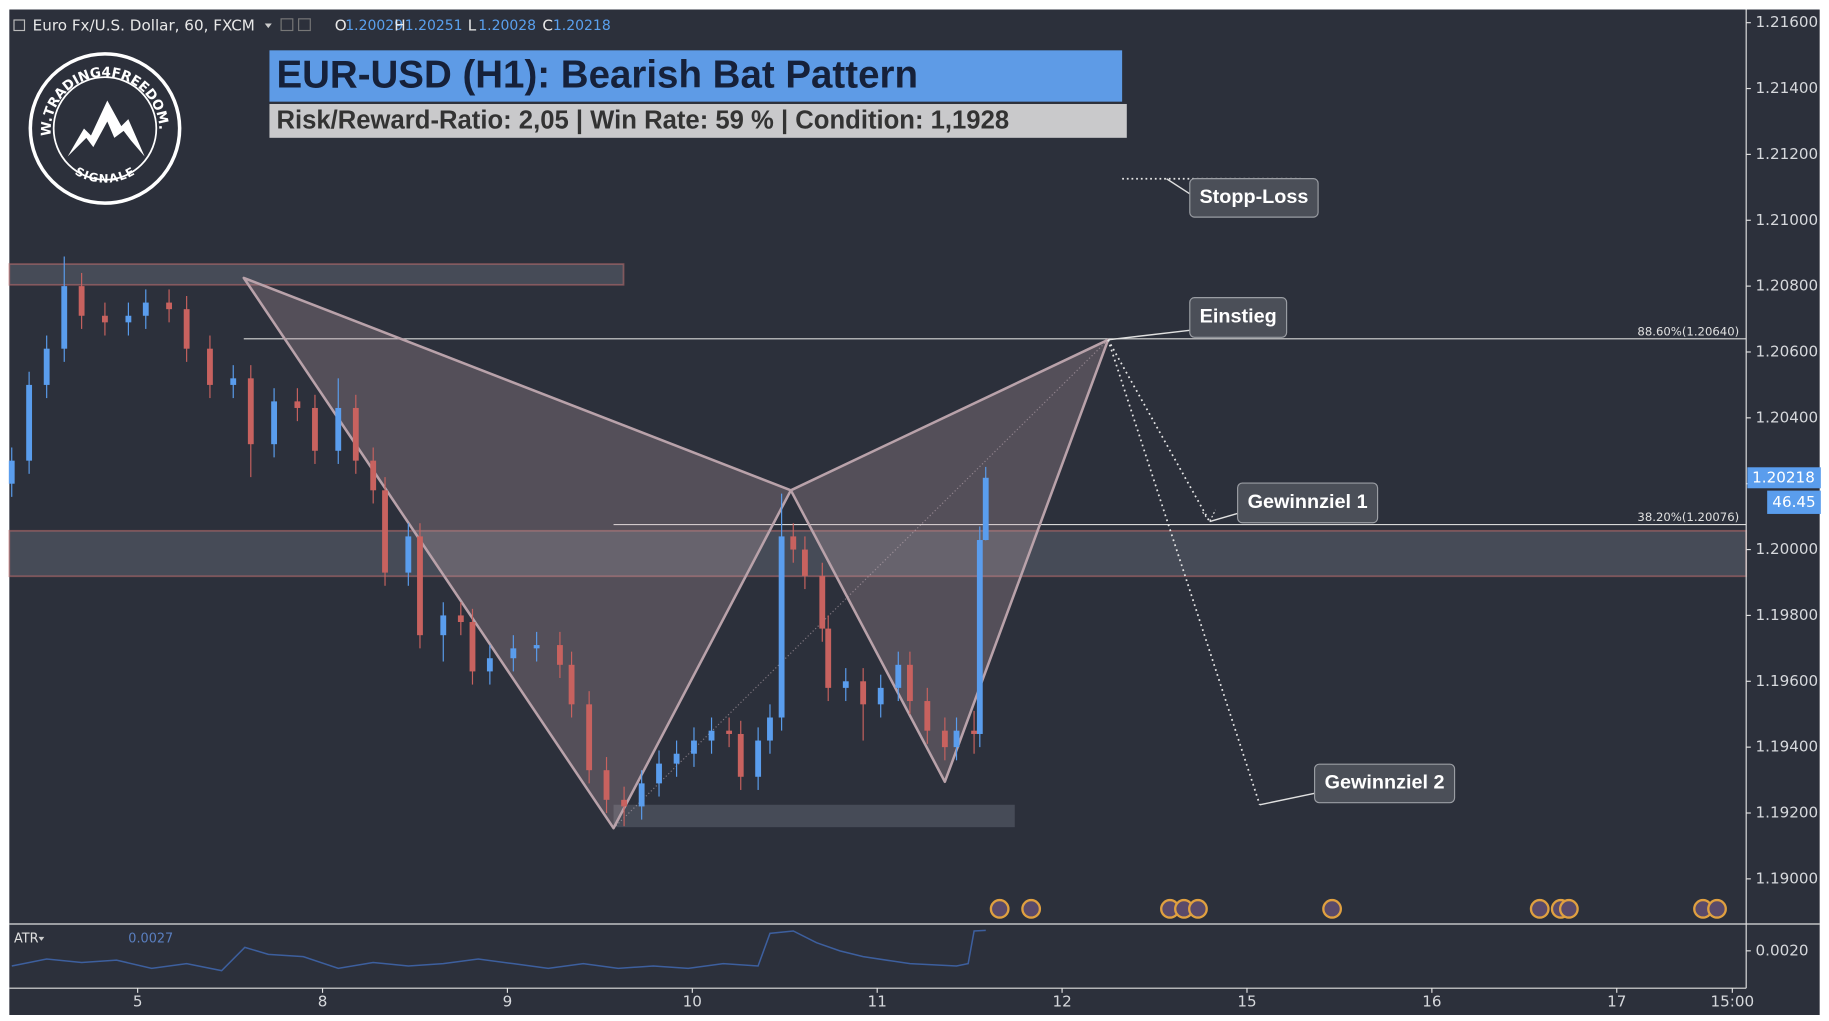 Image resolution: width=1829 pixels, height=1021 pixels. I want to click on annotation-label: Einstieg, so click(1238, 317).